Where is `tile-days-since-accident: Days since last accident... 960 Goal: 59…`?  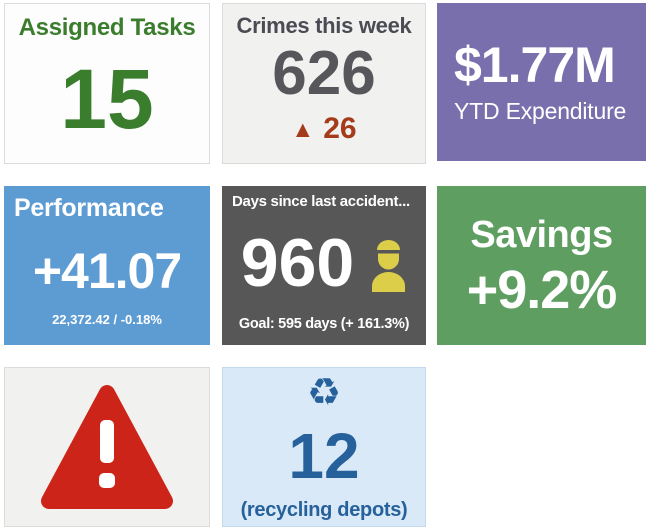 tile-days-since-accident: Days since last accident... 960 Goal: 59… is located at coordinates (324, 265).